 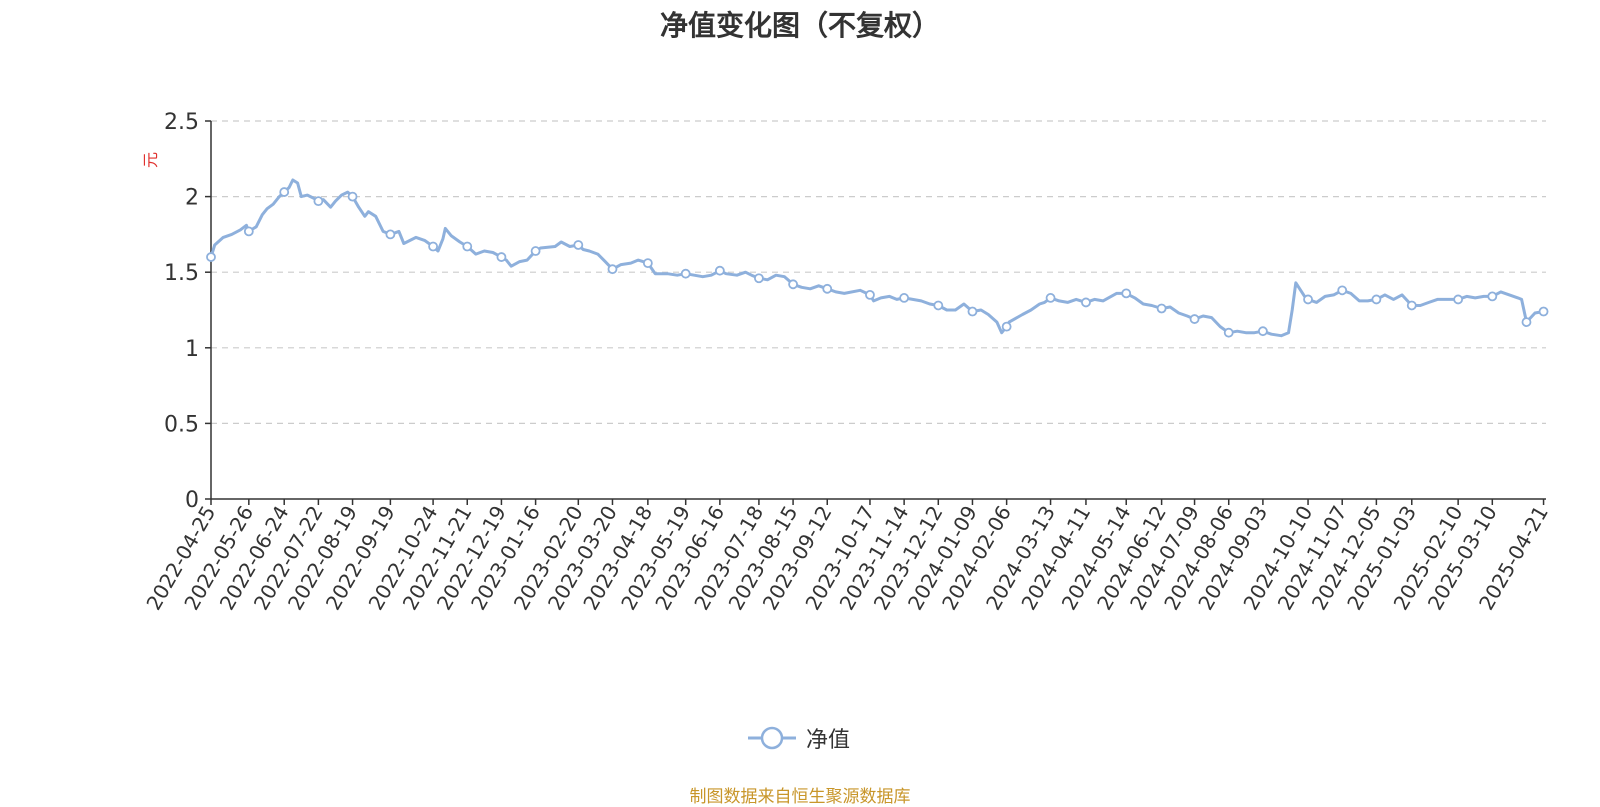 I want to click on y-axis-label: 元, so click(x=150, y=160).